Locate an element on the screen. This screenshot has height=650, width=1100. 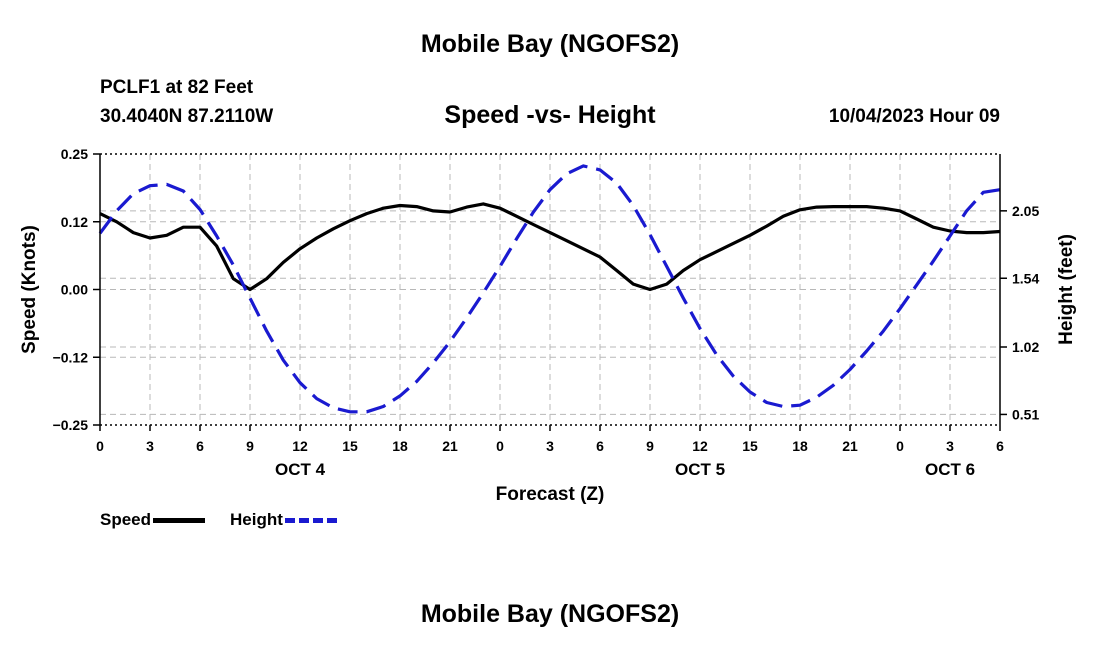
legend-swatch-speed is located at coordinates (179, 521).